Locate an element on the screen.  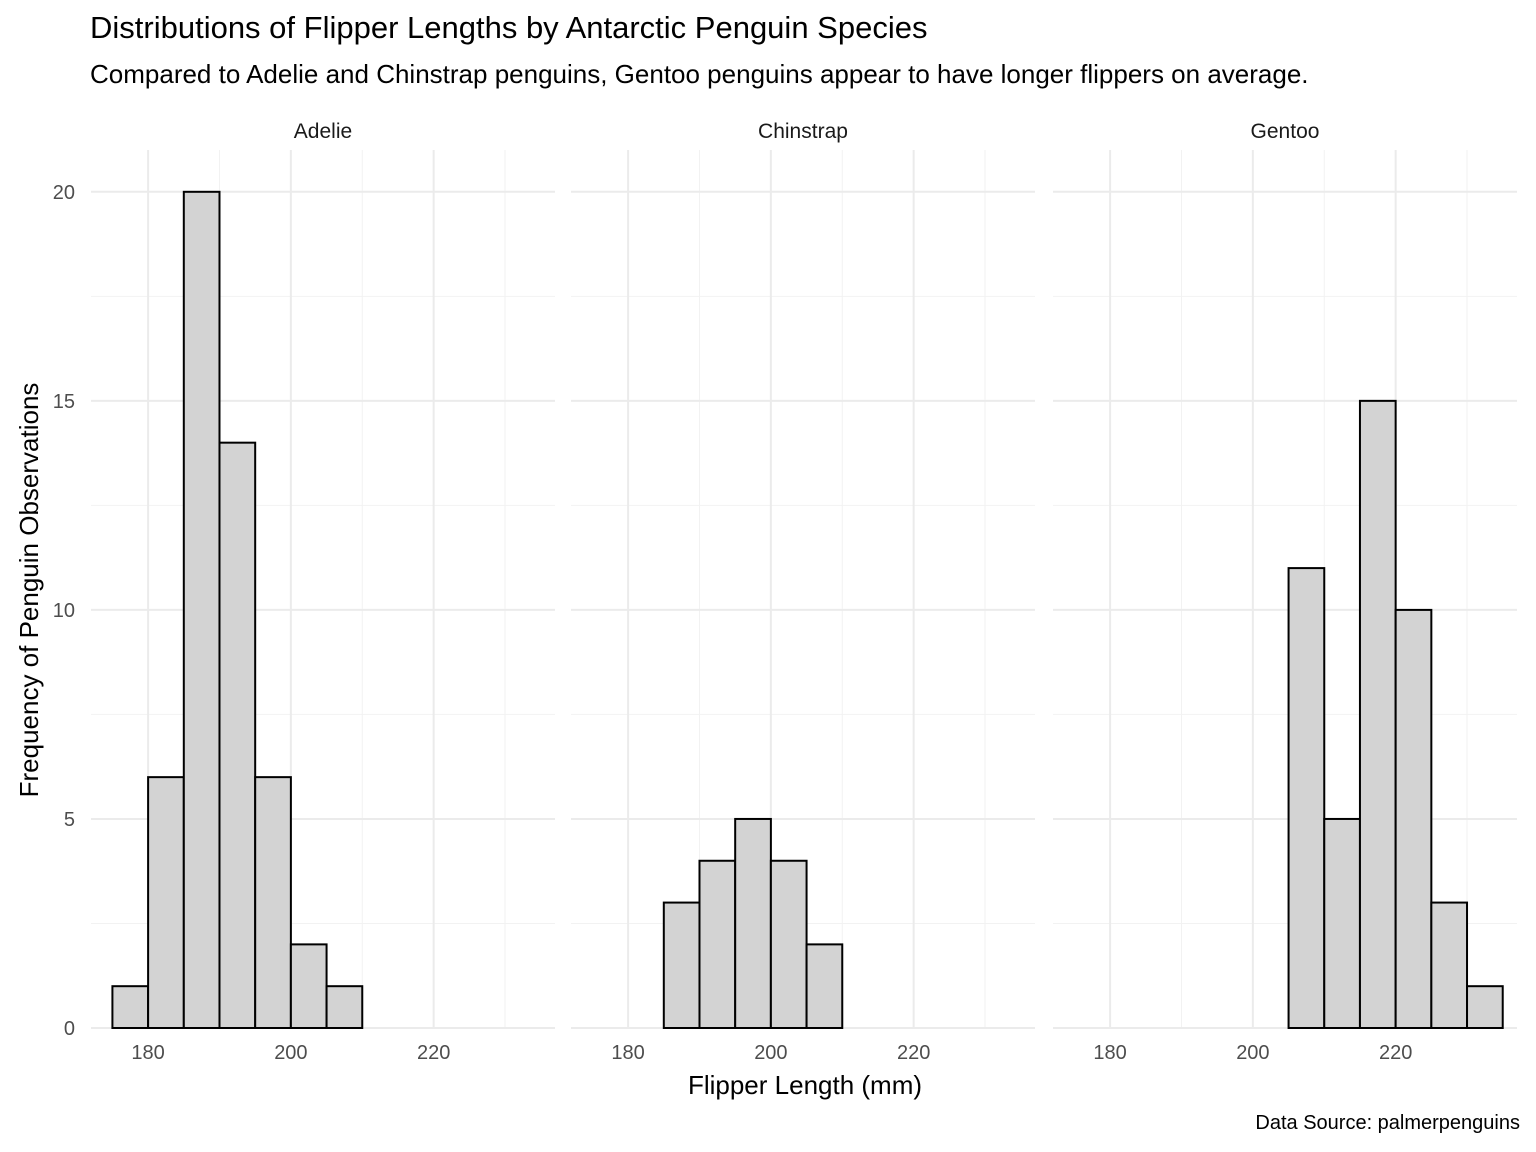
chart-caption: Data Source: palmerpenguins is located at coordinates (1387, 1123).